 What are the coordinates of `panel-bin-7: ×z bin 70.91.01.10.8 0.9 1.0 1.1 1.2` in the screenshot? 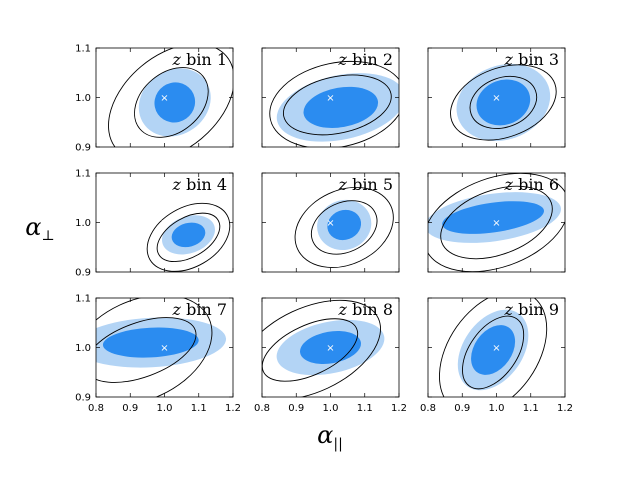 It's located at (158, 354).